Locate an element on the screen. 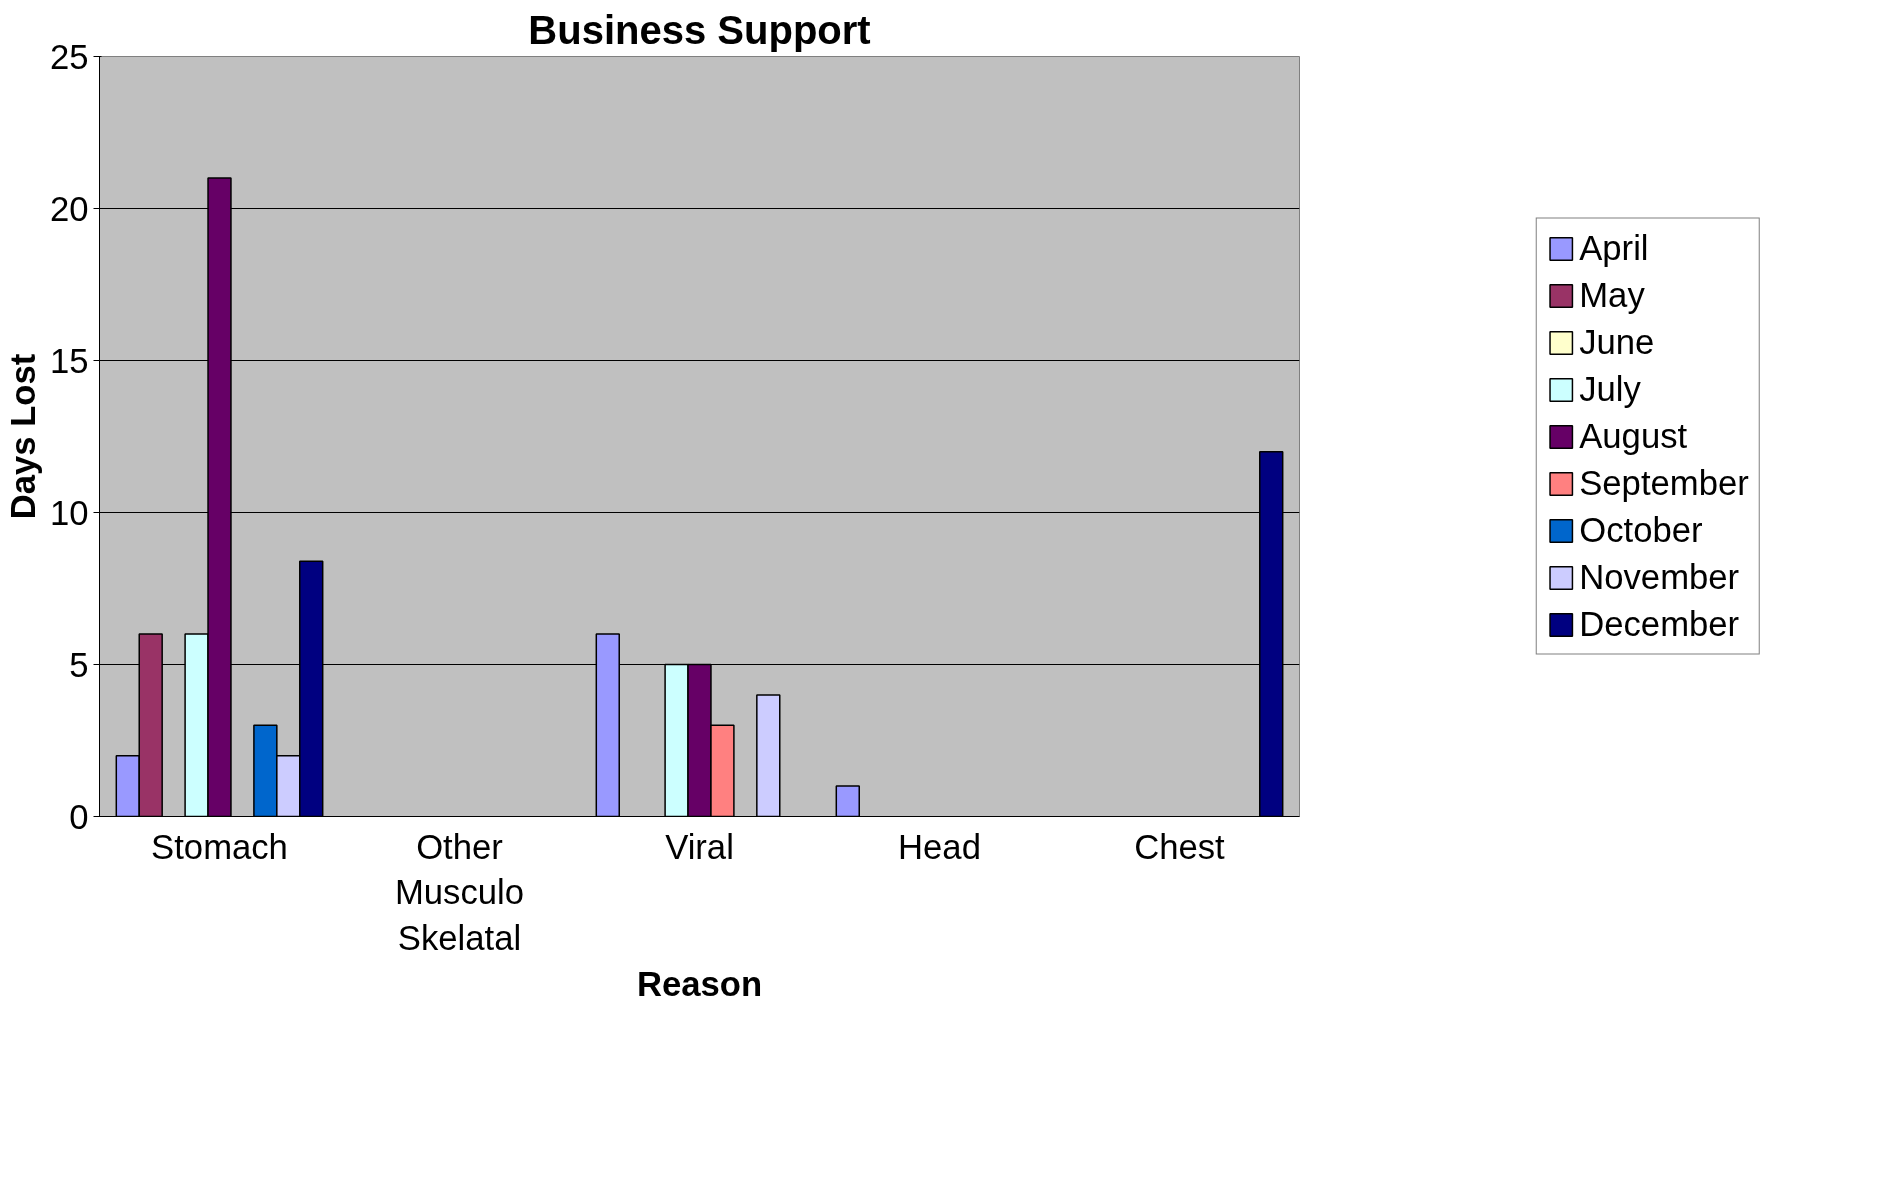 This screenshot has width=1883, height=1184. chart-title: Business Support is located at coordinates (699, 29).